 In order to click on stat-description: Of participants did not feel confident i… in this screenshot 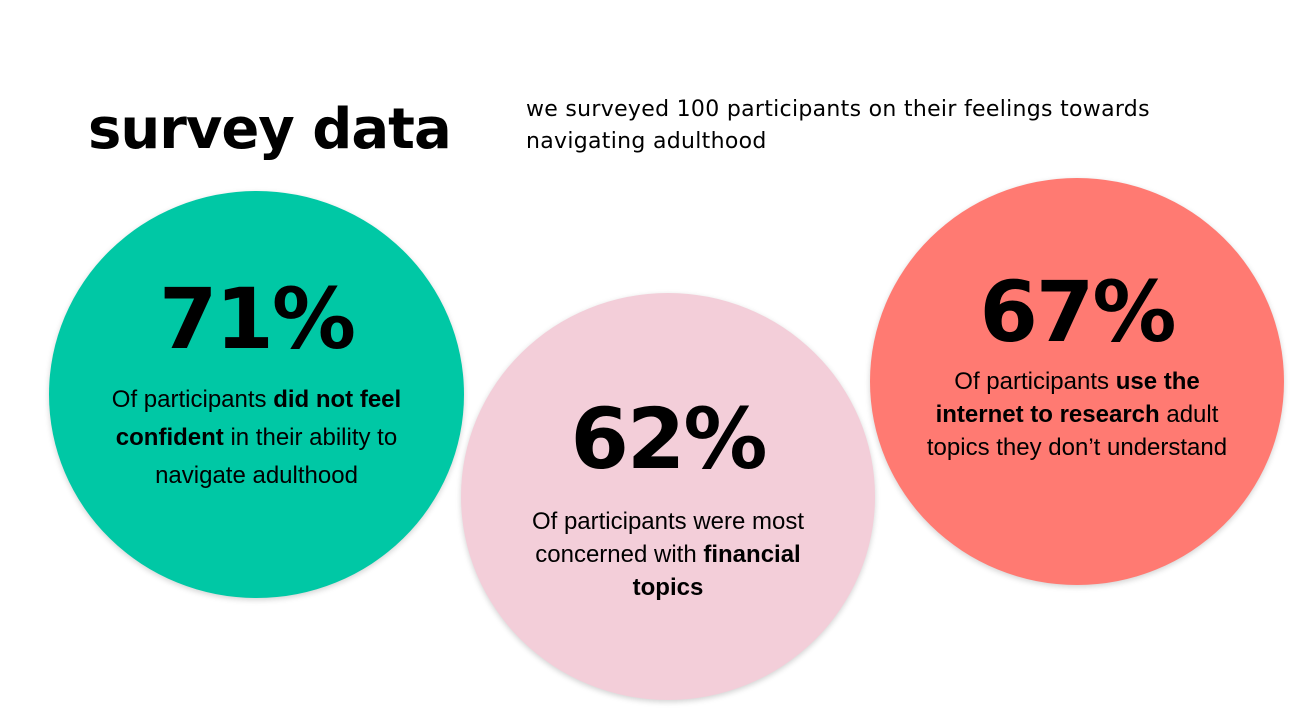, I will do `click(256, 438)`.